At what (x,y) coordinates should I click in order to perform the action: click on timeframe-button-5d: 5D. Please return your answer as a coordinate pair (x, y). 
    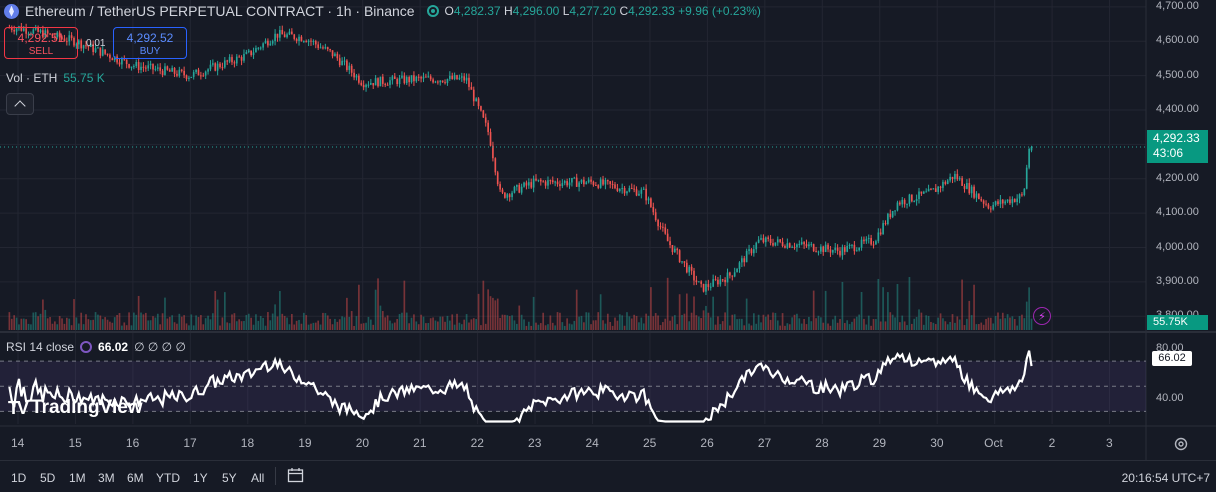
    Looking at the image, I should click on (48, 478).